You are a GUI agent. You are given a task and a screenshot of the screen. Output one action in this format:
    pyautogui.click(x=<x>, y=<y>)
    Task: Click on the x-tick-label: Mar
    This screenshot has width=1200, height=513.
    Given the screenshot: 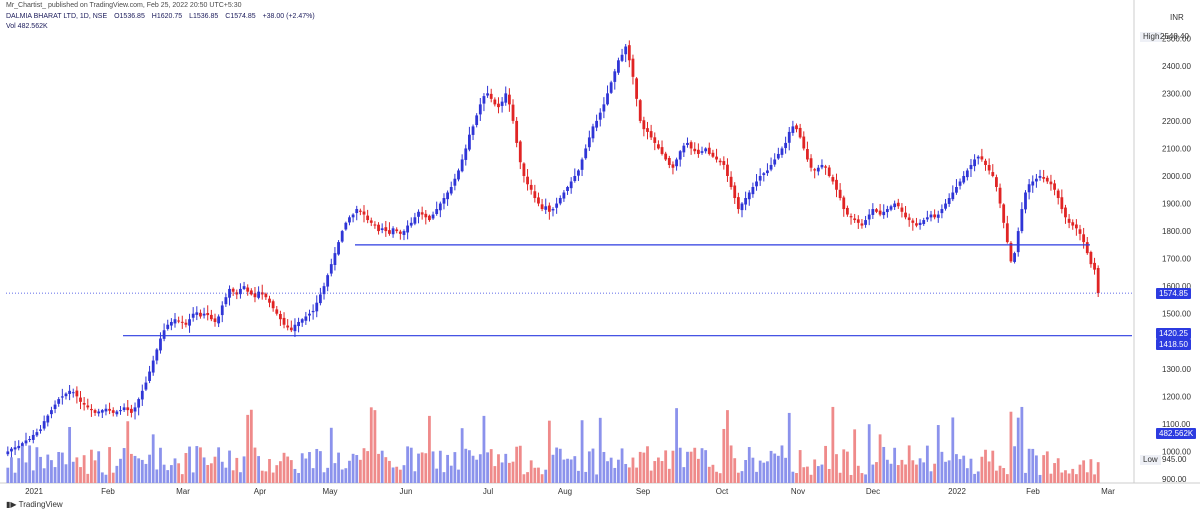 What is the action you would take?
    pyautogui.click(x=183, y=491)
    